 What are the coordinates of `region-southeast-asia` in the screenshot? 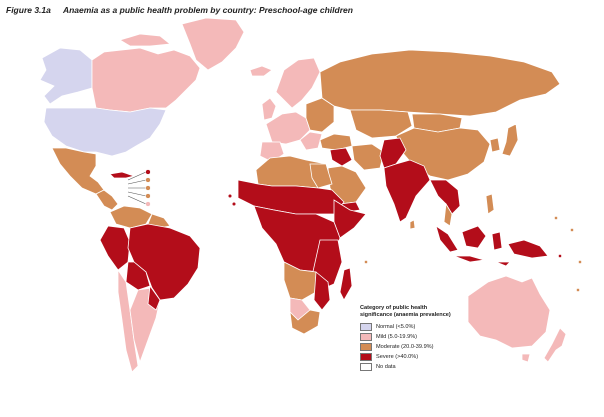 It's located at (445, 197).